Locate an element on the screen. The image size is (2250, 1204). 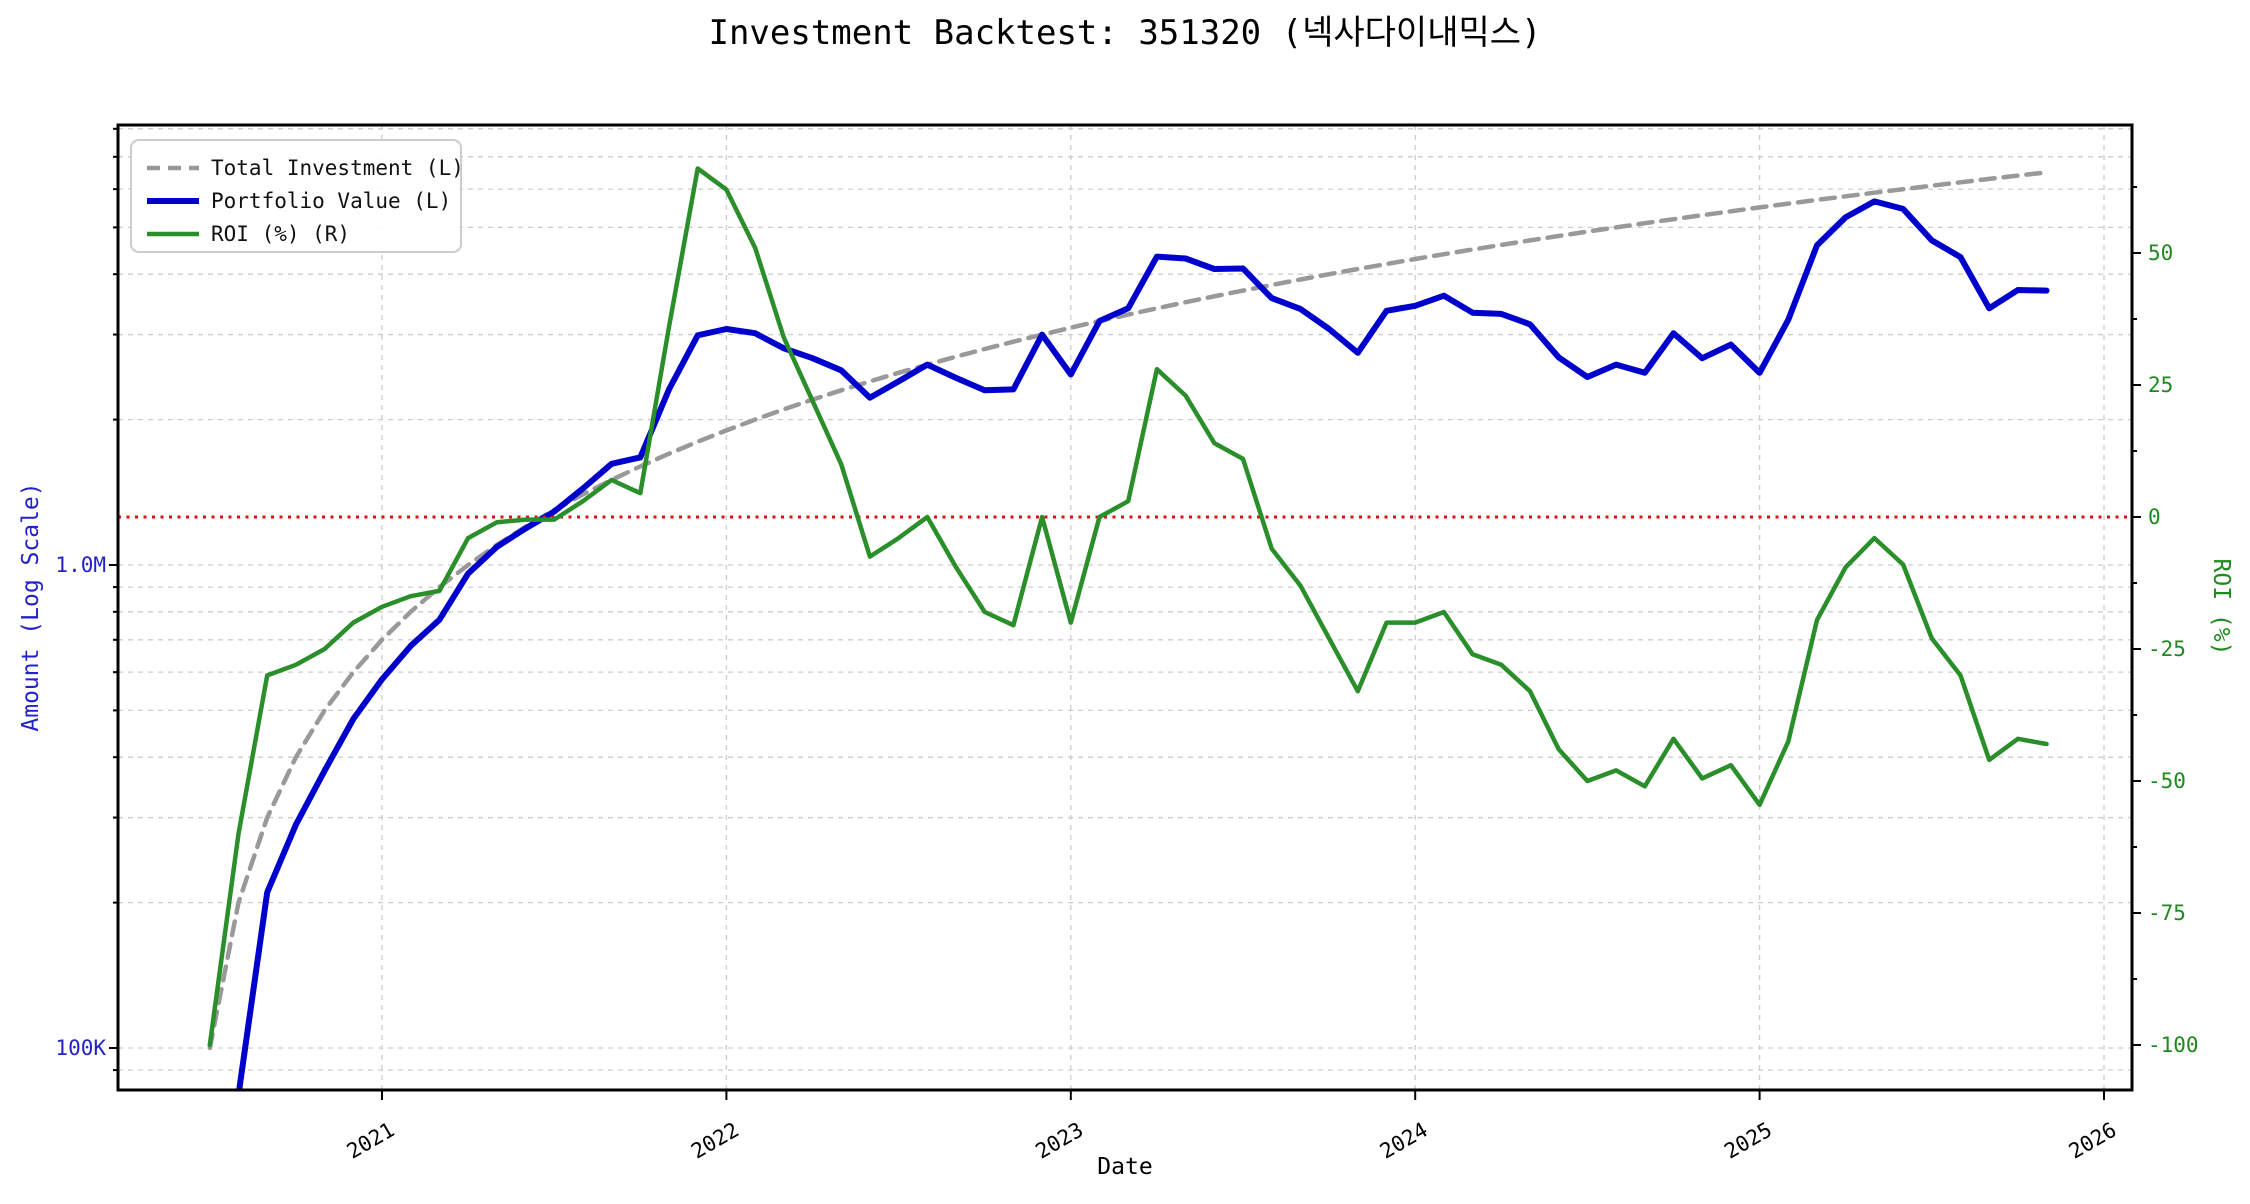
left-axis-label: Amount (Log Scale) is located at coordinates (31, 606).